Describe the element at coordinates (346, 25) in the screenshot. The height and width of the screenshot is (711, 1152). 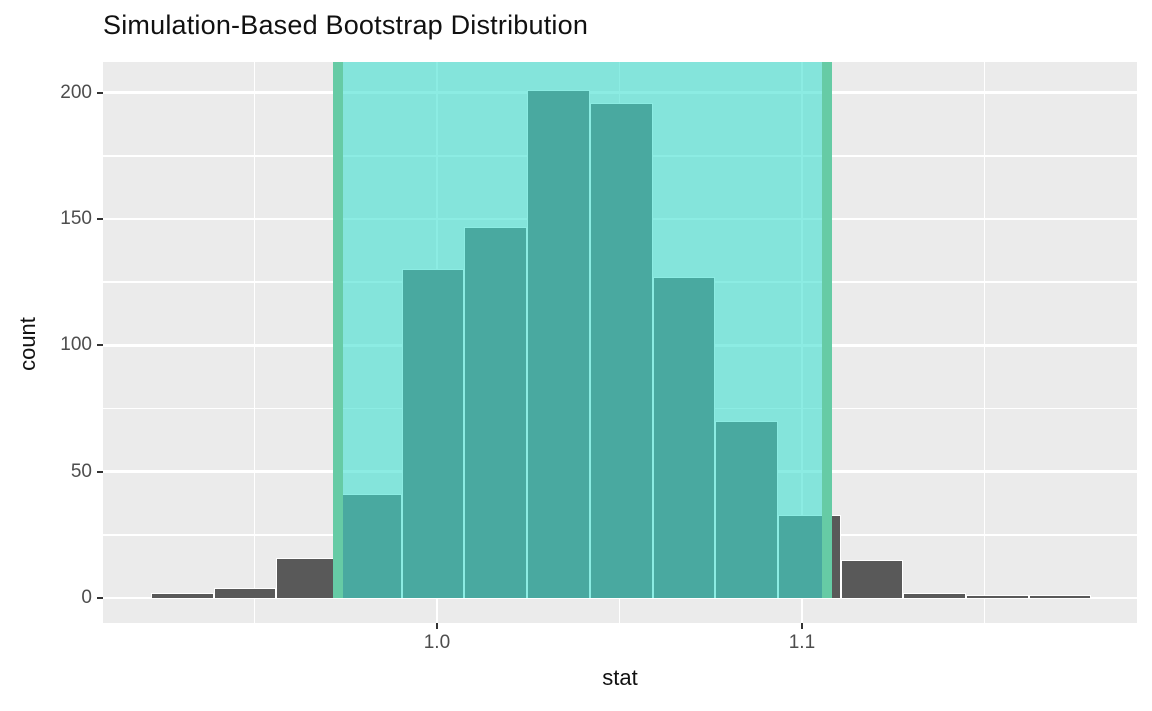
I see `plot-title: Simulation-Based Bootstrap Distribution` at that location.